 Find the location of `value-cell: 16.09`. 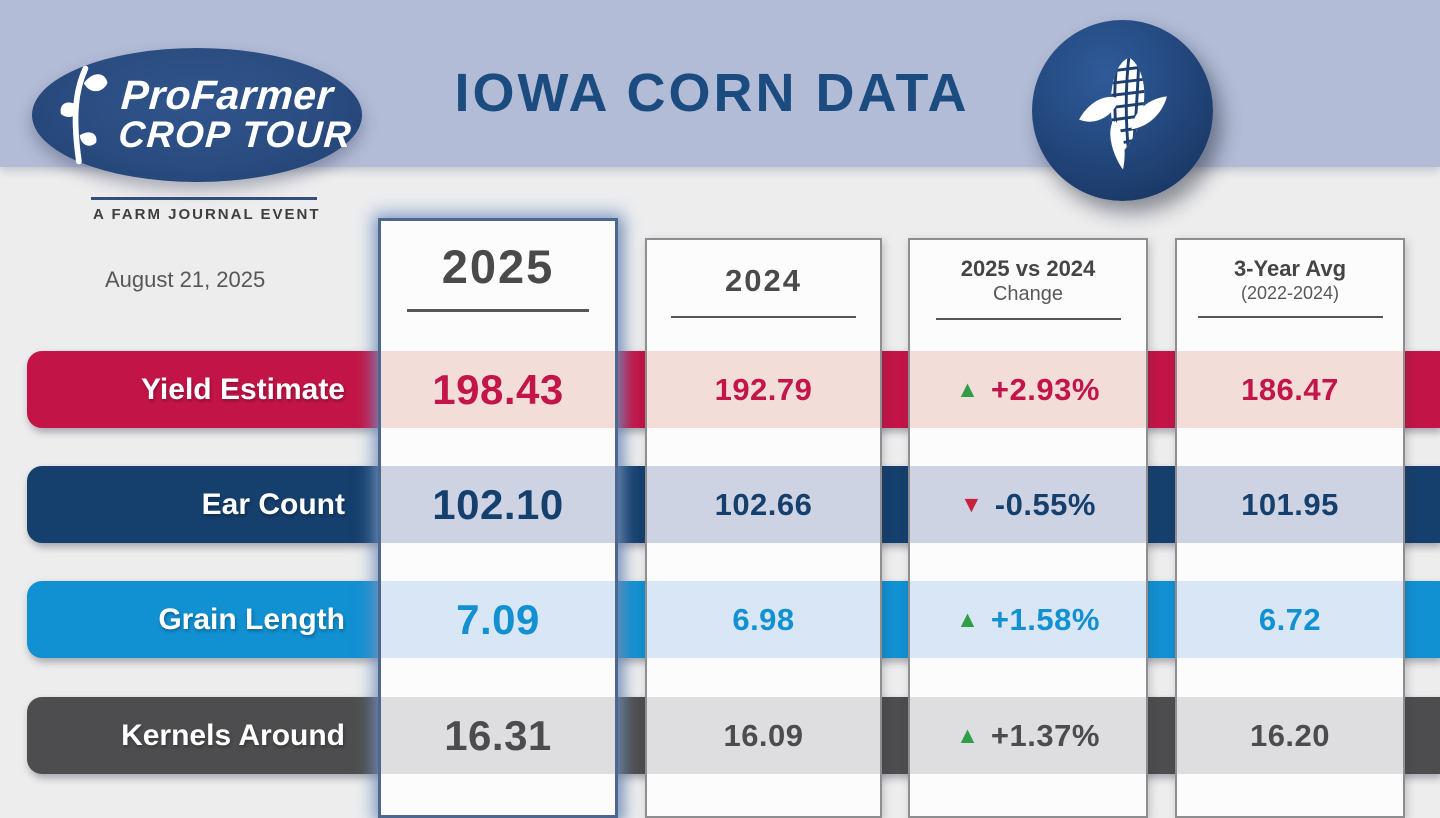

value-cell: 16.09 is located at coordinates (763, 735).